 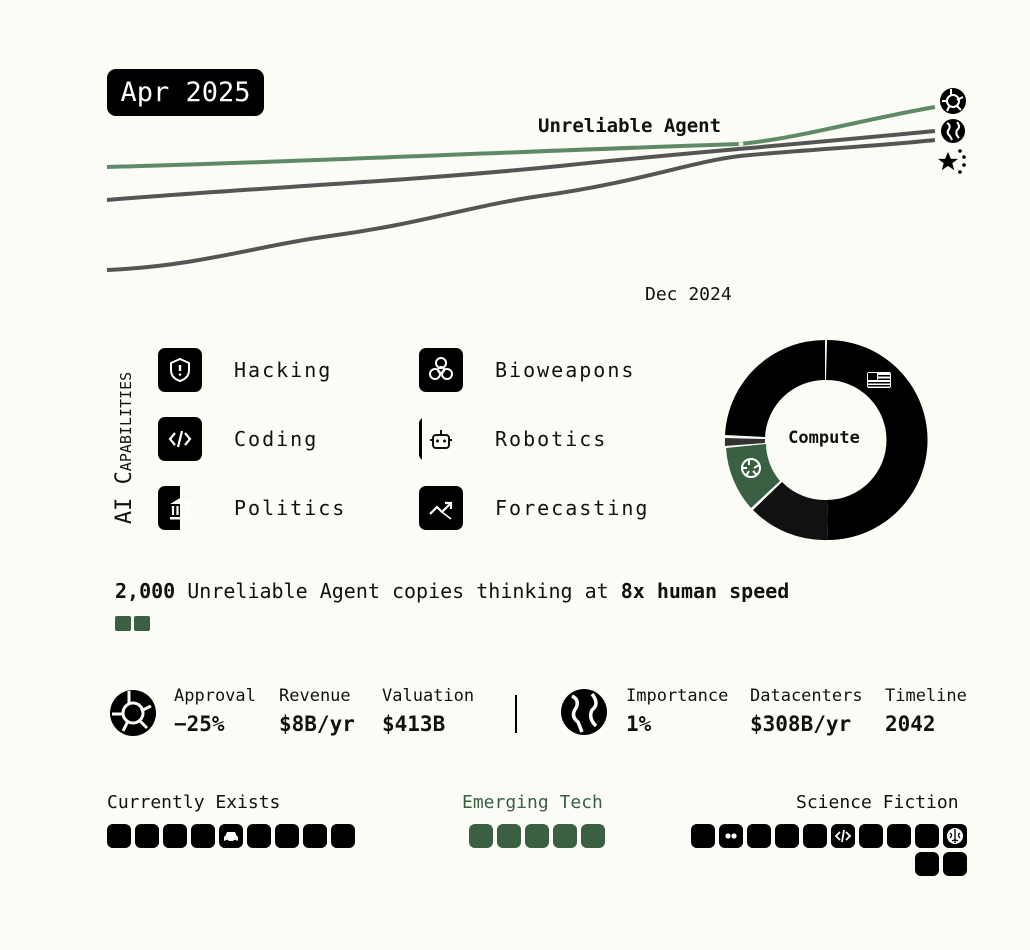 I want to click on tier-fiction-chips, so click(x=829, y=850).